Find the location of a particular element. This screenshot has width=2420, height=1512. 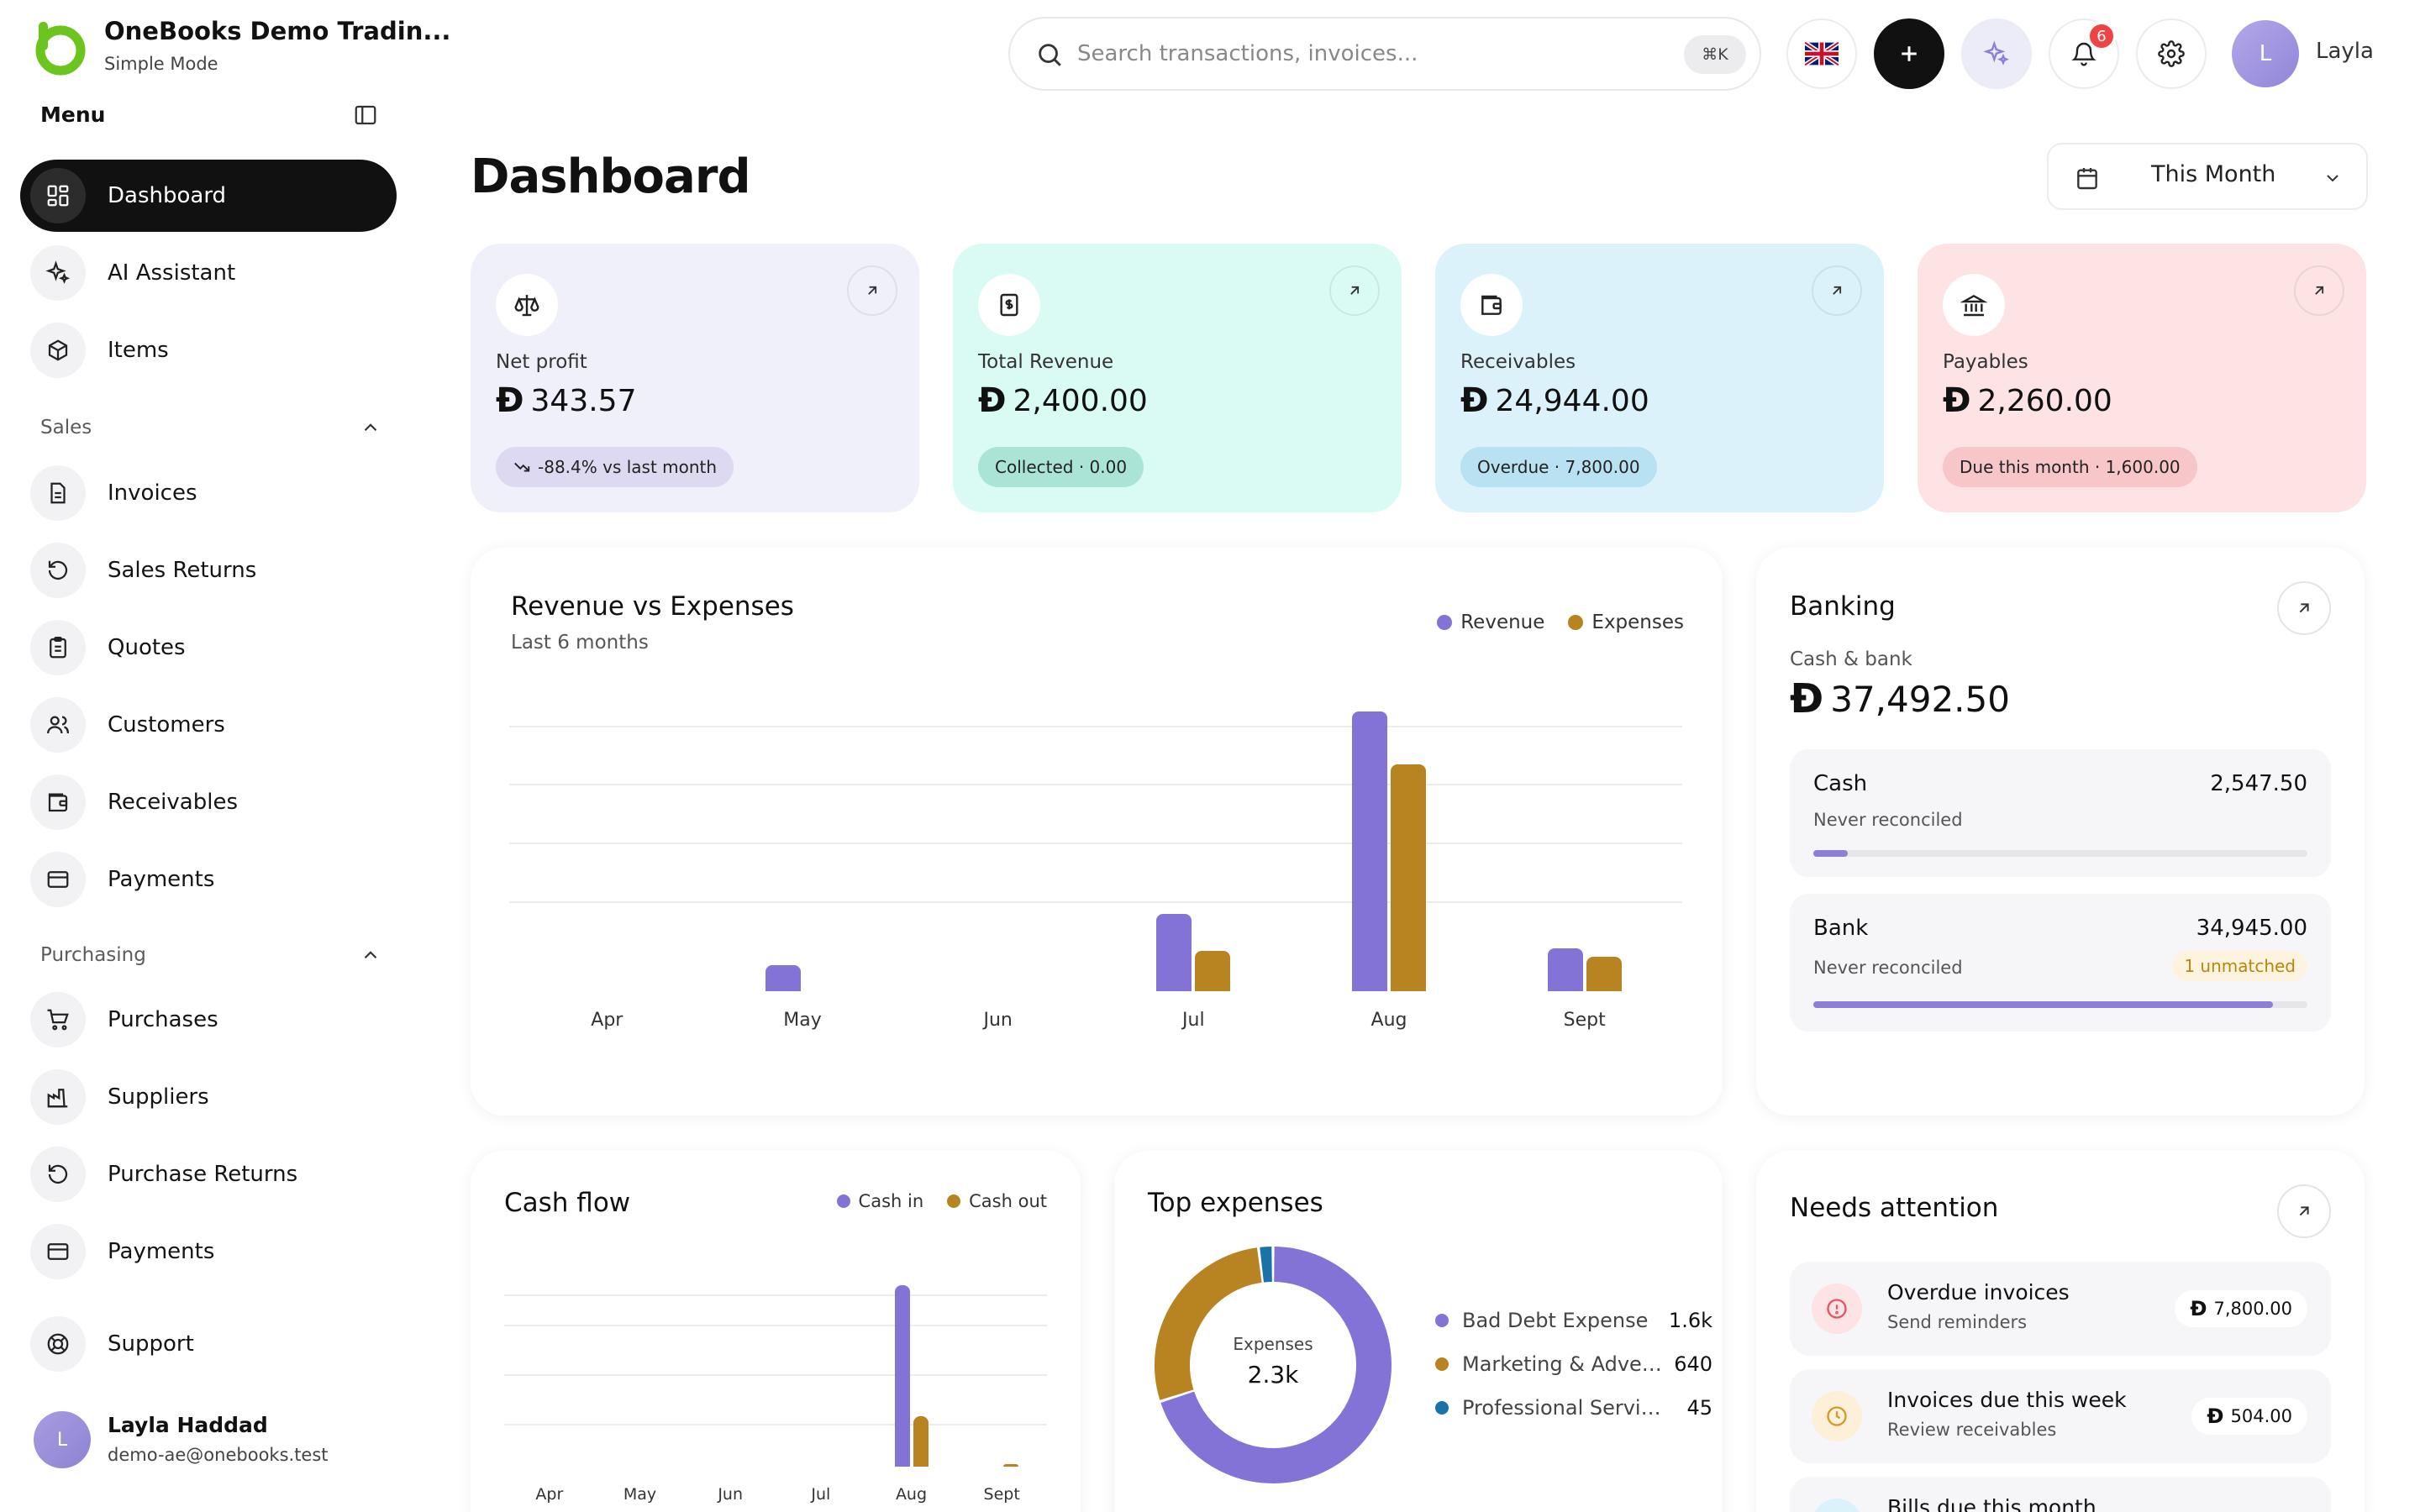

add-new-button is located at coordinates (1909, 53).